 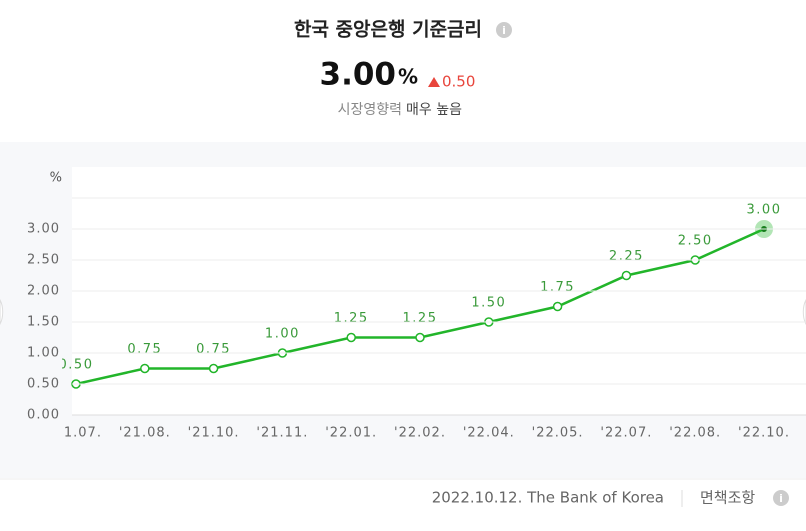 What do you see at coordinates (145, 433) in the screenshot?
I see `x-tick-label: '21.08.` at bounding box center [145, 433].